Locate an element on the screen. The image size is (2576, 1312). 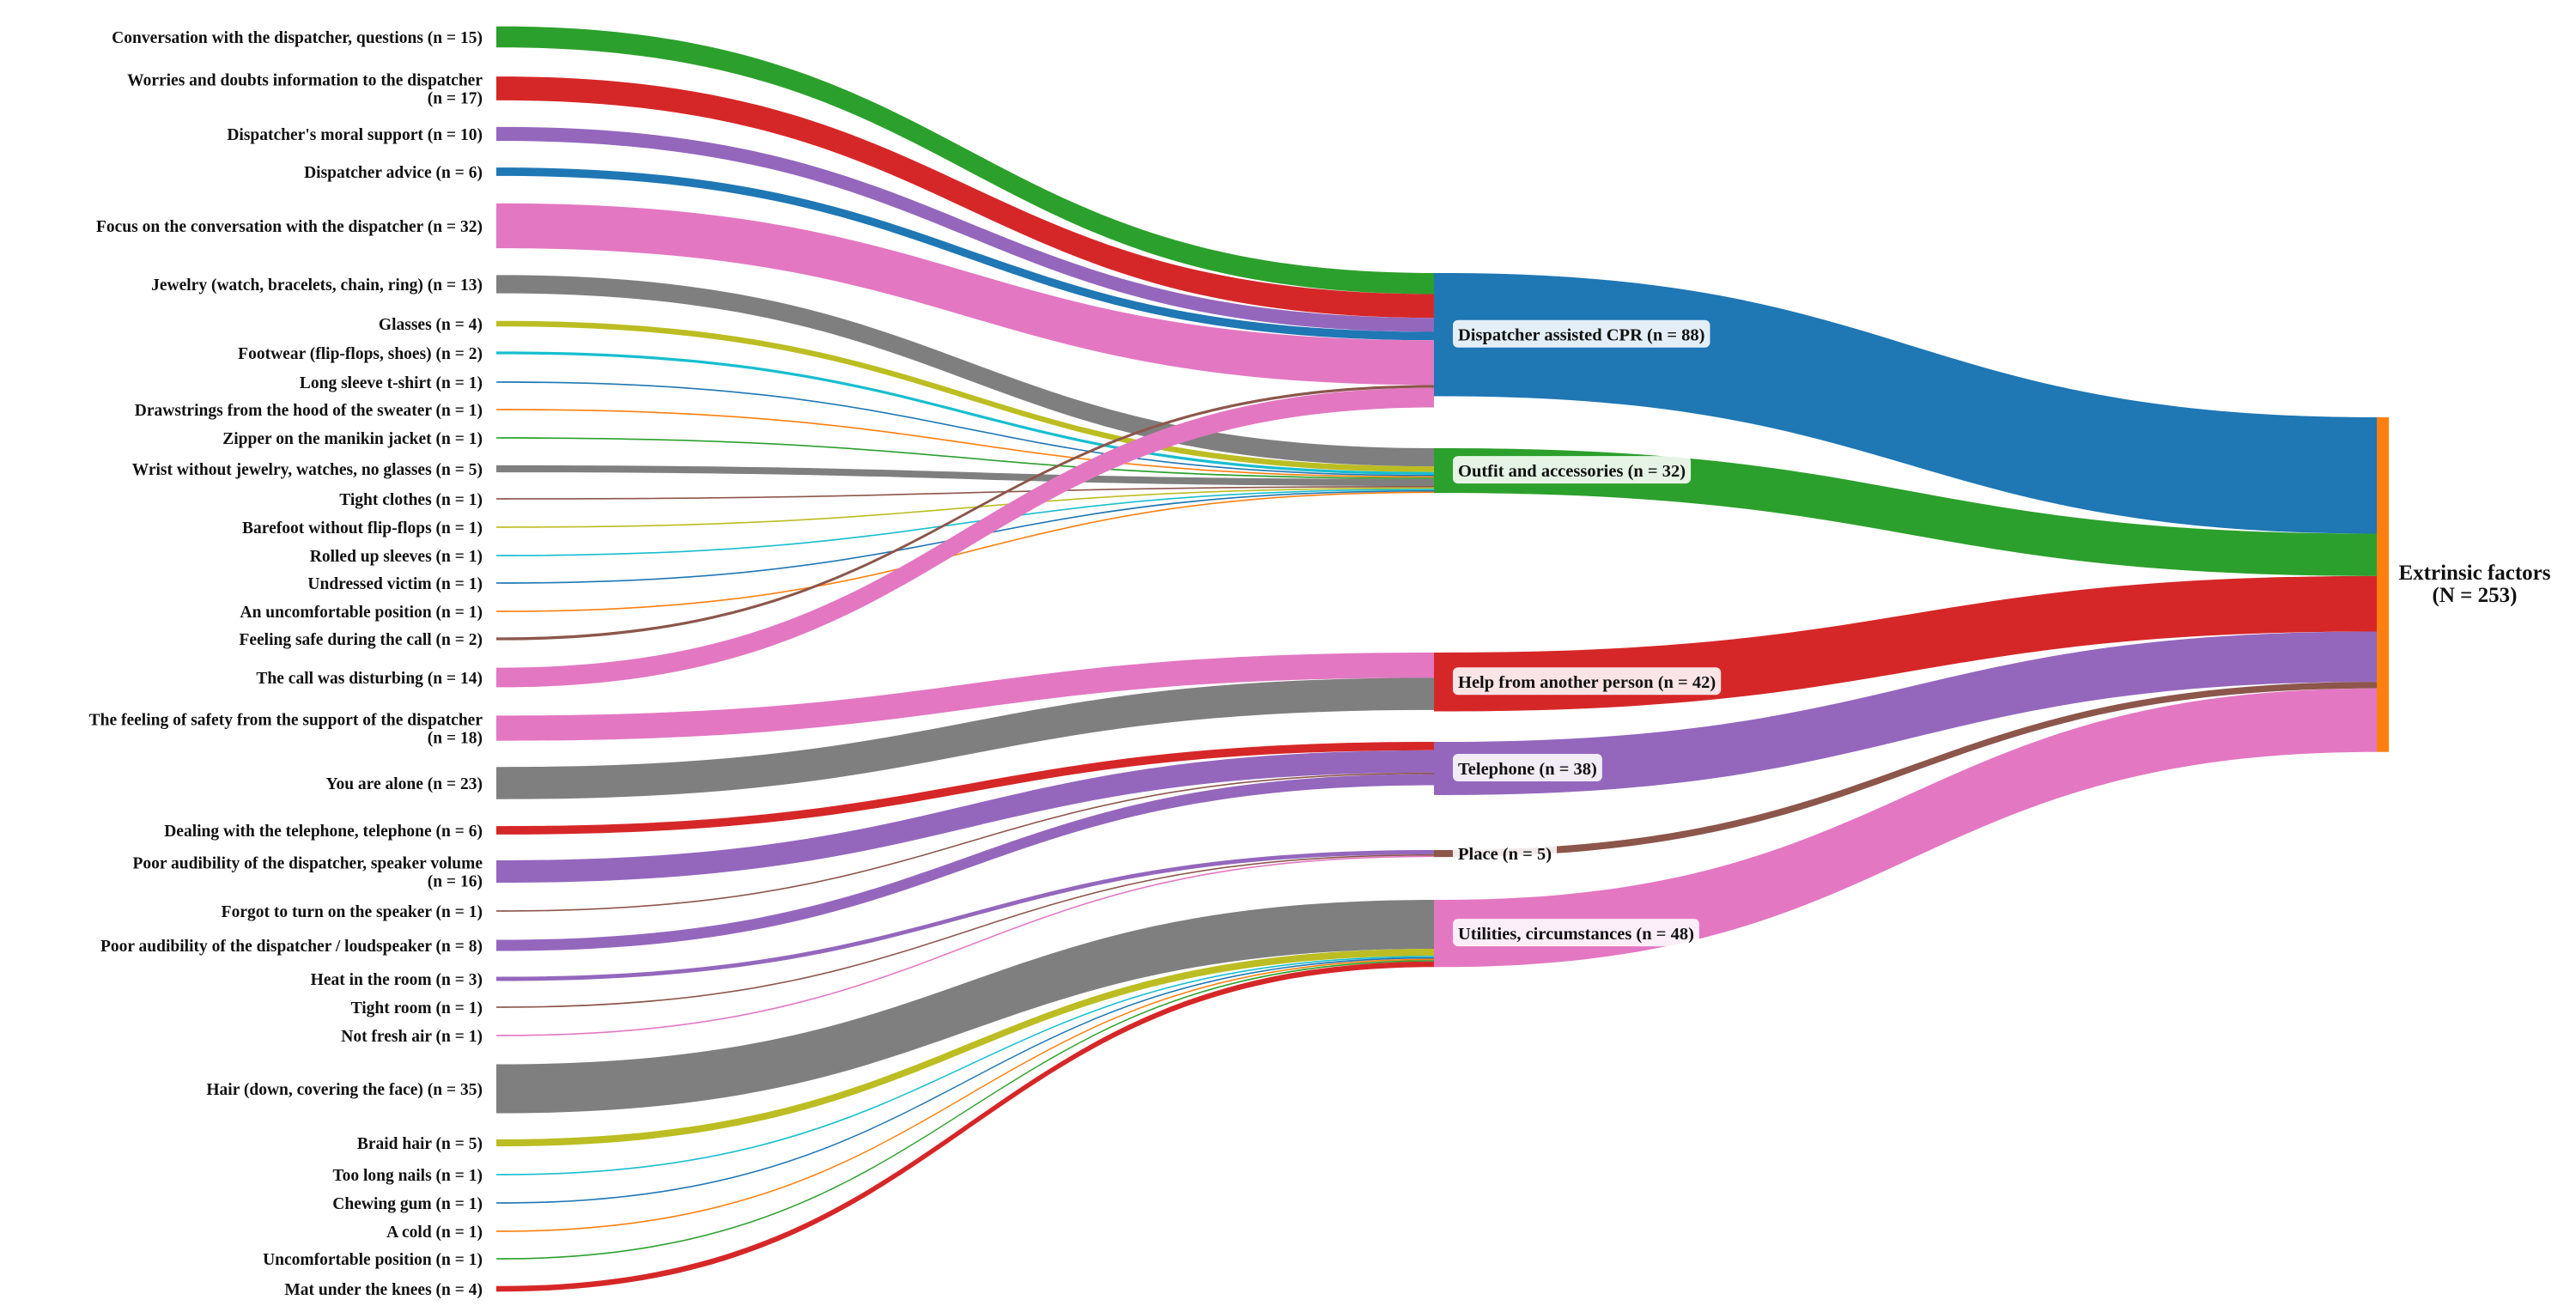
source-label: Undressed victim (n = 1) is located at coordinates (395, 584).